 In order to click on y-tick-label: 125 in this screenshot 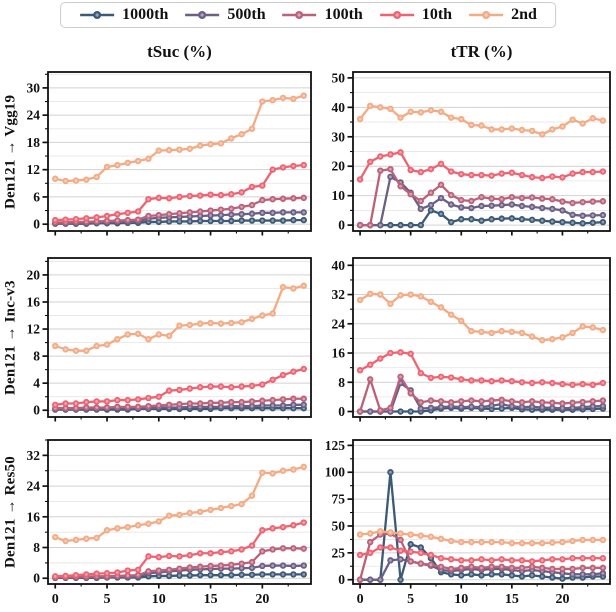, I will do `click(335, 445)`.